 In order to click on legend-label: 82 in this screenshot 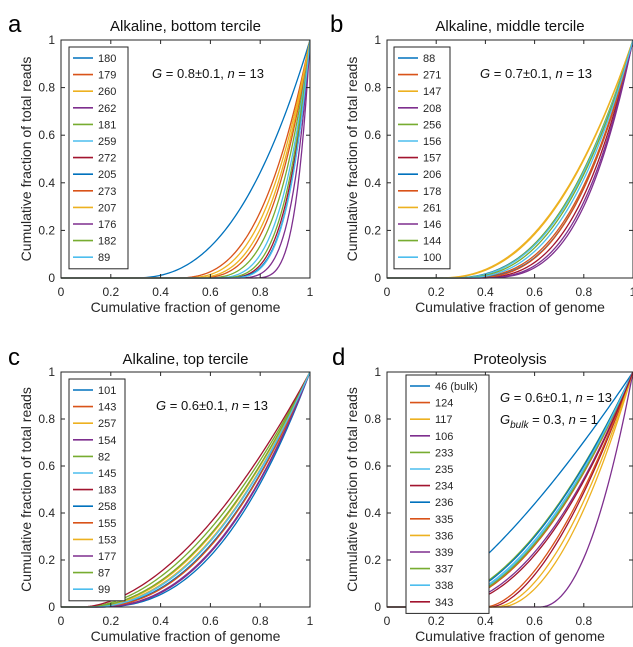, I will do `click(104, 457)`.